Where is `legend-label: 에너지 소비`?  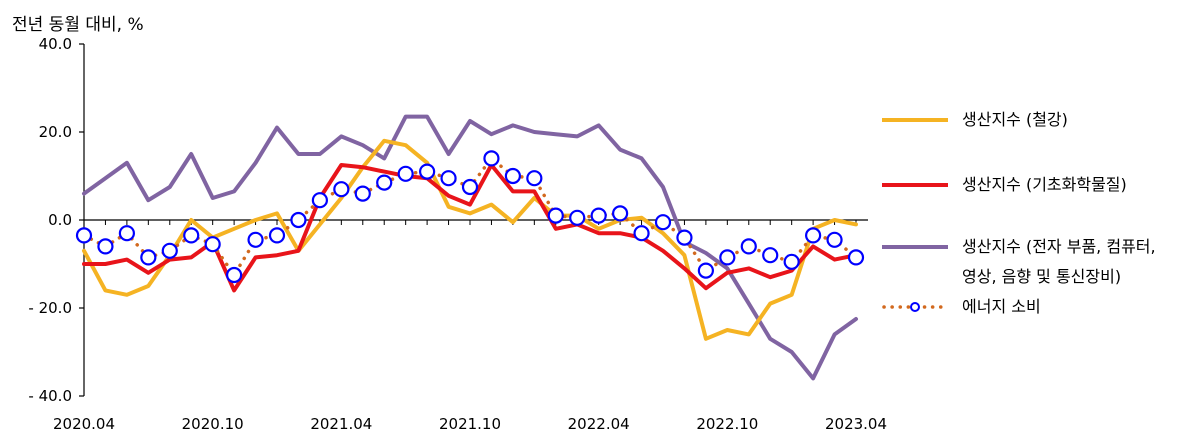 legend-label: 에너지 소비 is located at coordinates (1001, 306).